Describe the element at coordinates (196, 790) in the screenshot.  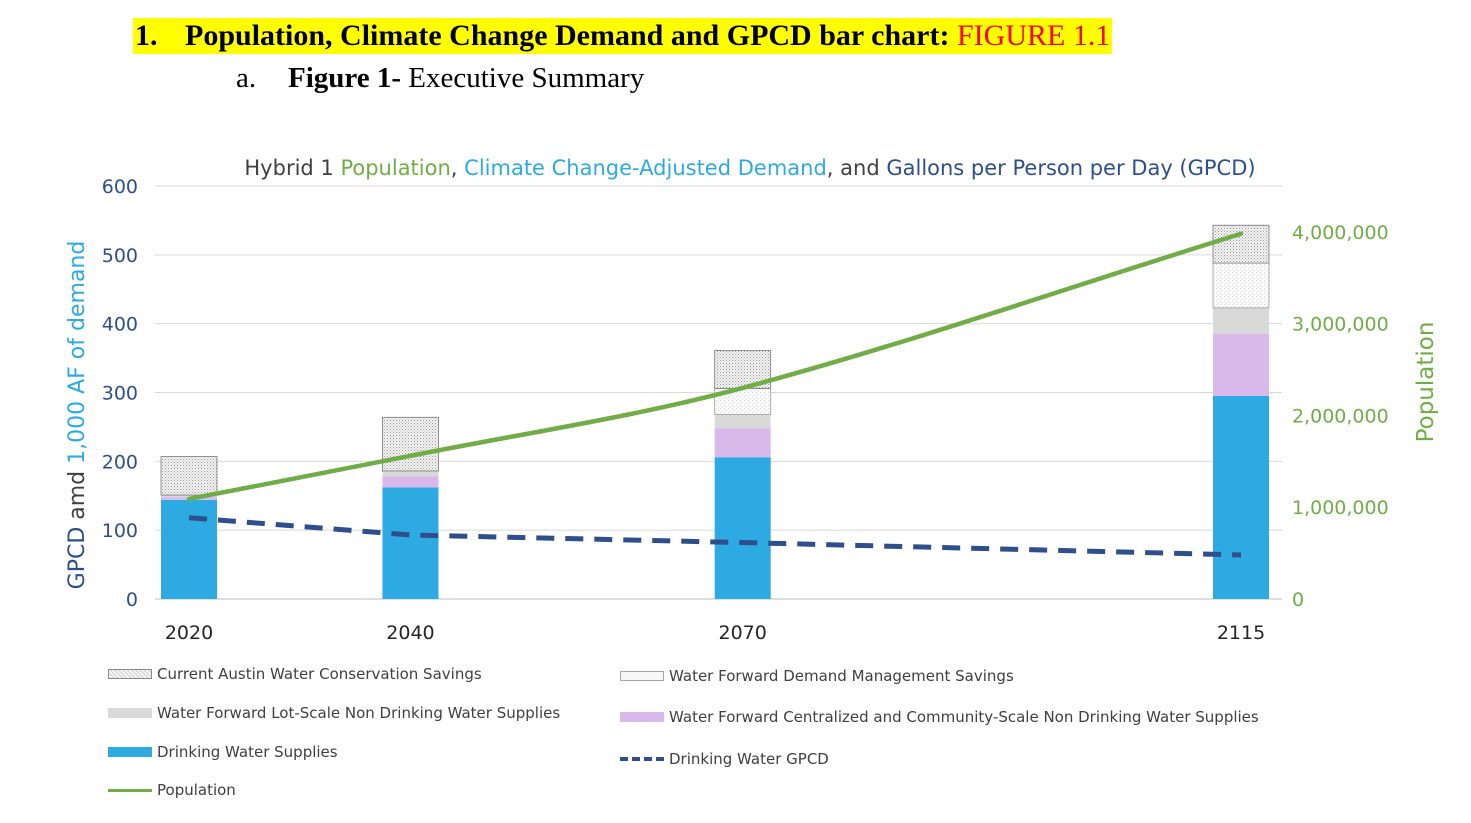
I see `legend-label: Population` at that location.